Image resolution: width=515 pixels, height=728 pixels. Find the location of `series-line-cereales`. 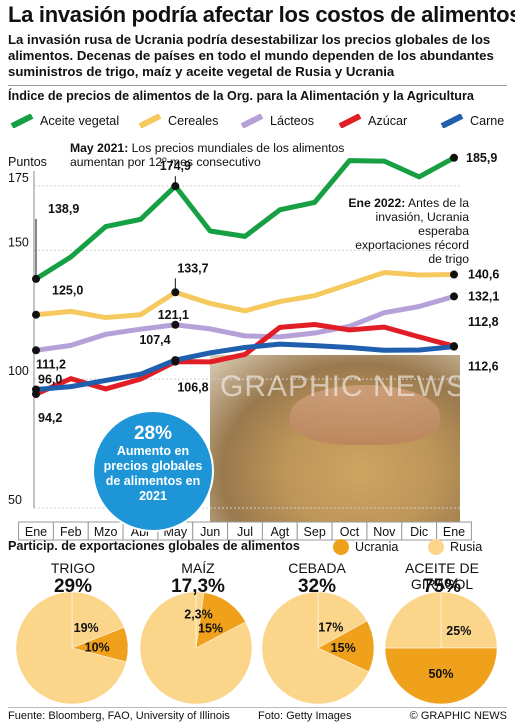

series-line-cereales is located at coordinates (245, 295).